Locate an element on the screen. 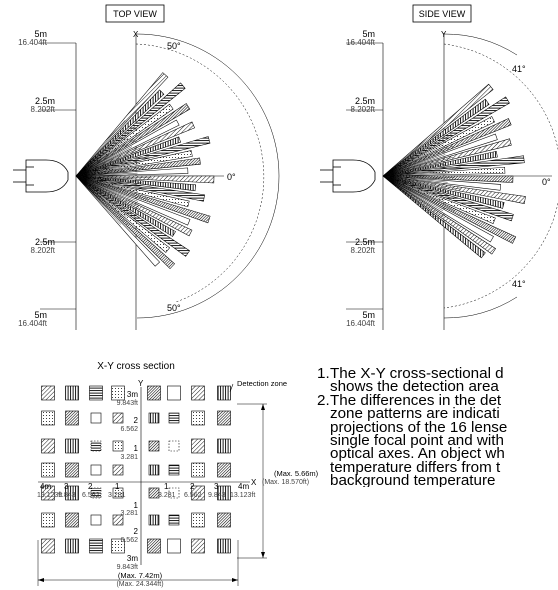 The height and width of the screenshot is (590, 558). xl2-ft-label: 6.562 is located at coordinates (91, 495).